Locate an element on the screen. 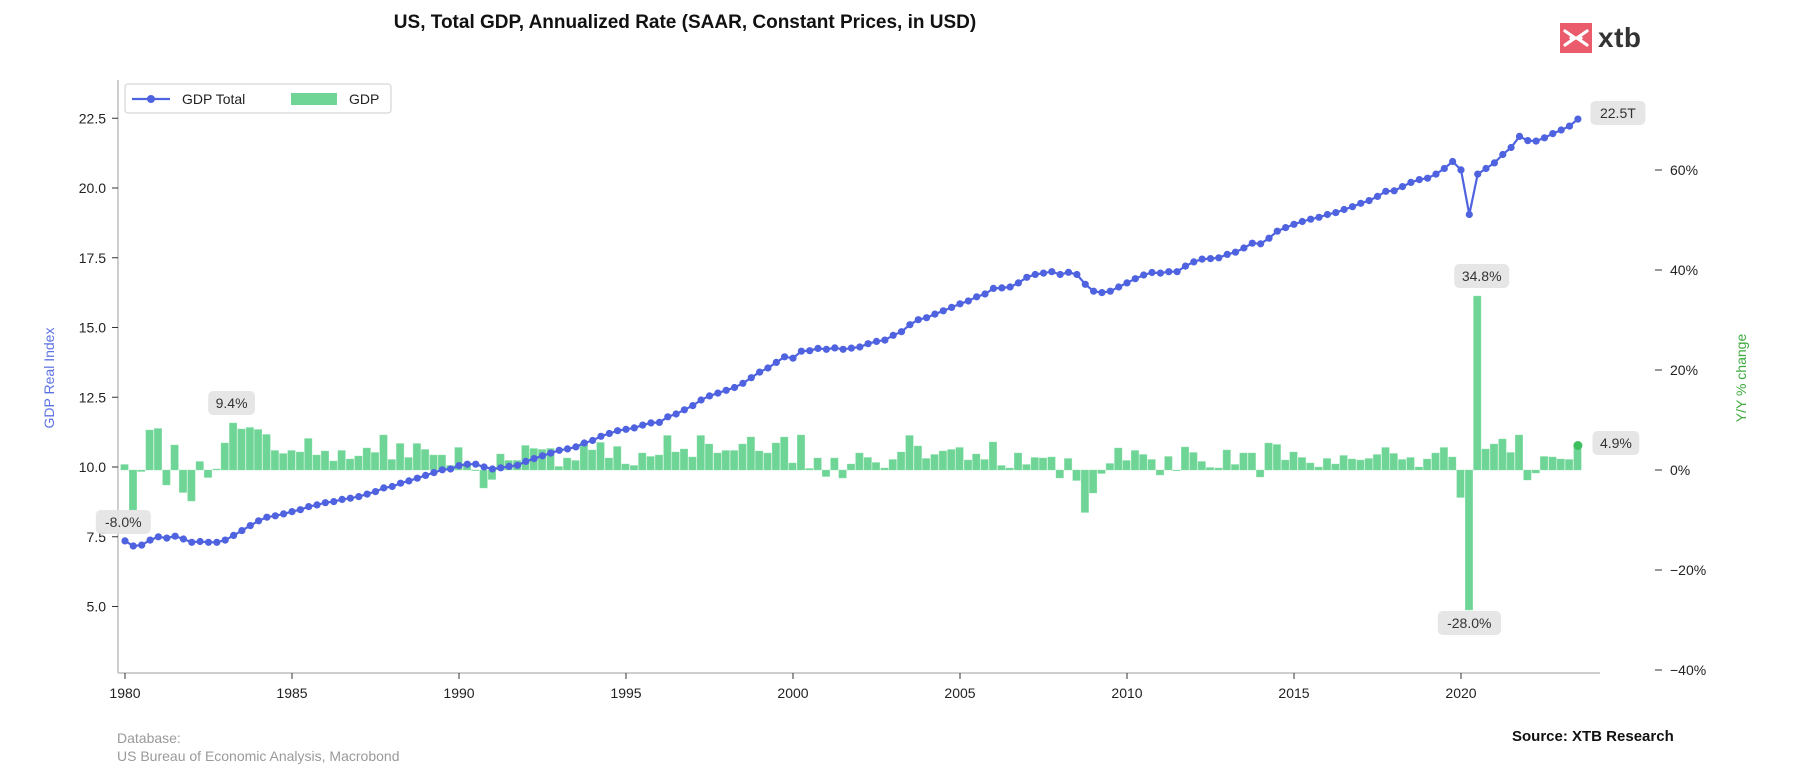  annotation-text: 22.5T is located at coordinates (1618, 113).